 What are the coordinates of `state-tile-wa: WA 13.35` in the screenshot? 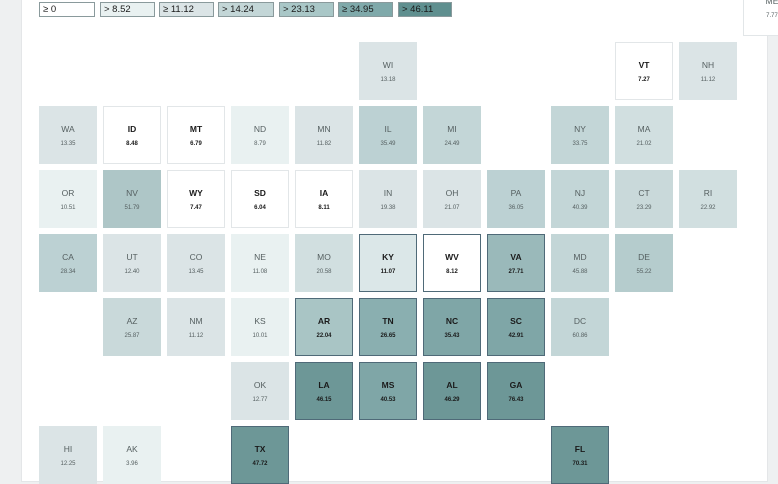 It's located at (68, 135).